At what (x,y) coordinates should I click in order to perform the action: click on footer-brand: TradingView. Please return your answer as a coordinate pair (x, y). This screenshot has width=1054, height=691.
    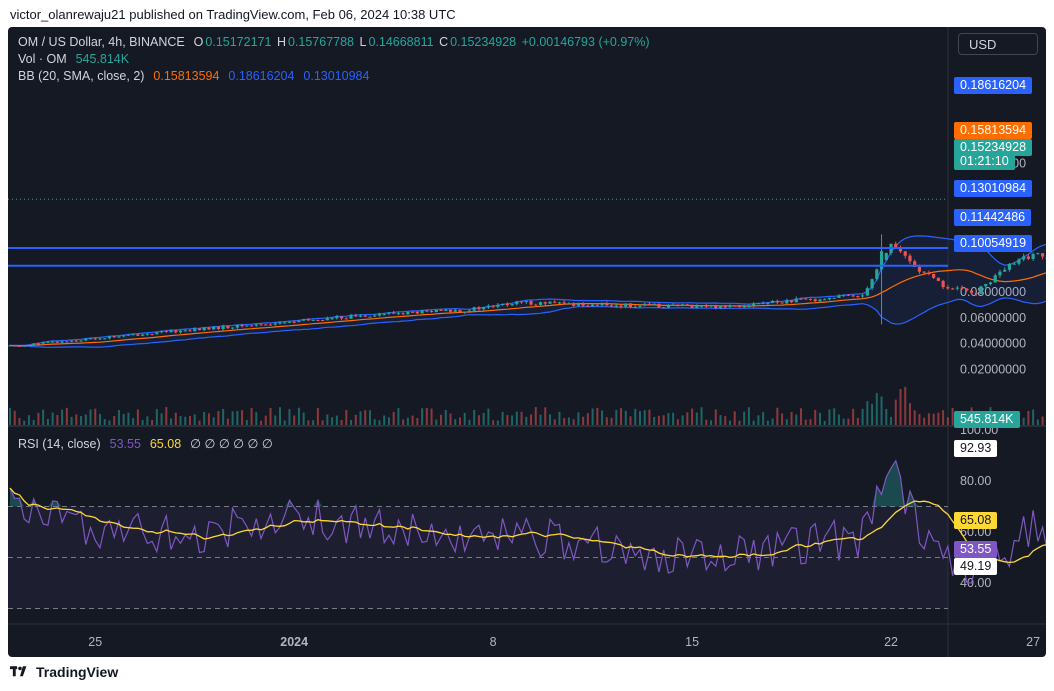
    Looking at the image, I should click on (64, 672).